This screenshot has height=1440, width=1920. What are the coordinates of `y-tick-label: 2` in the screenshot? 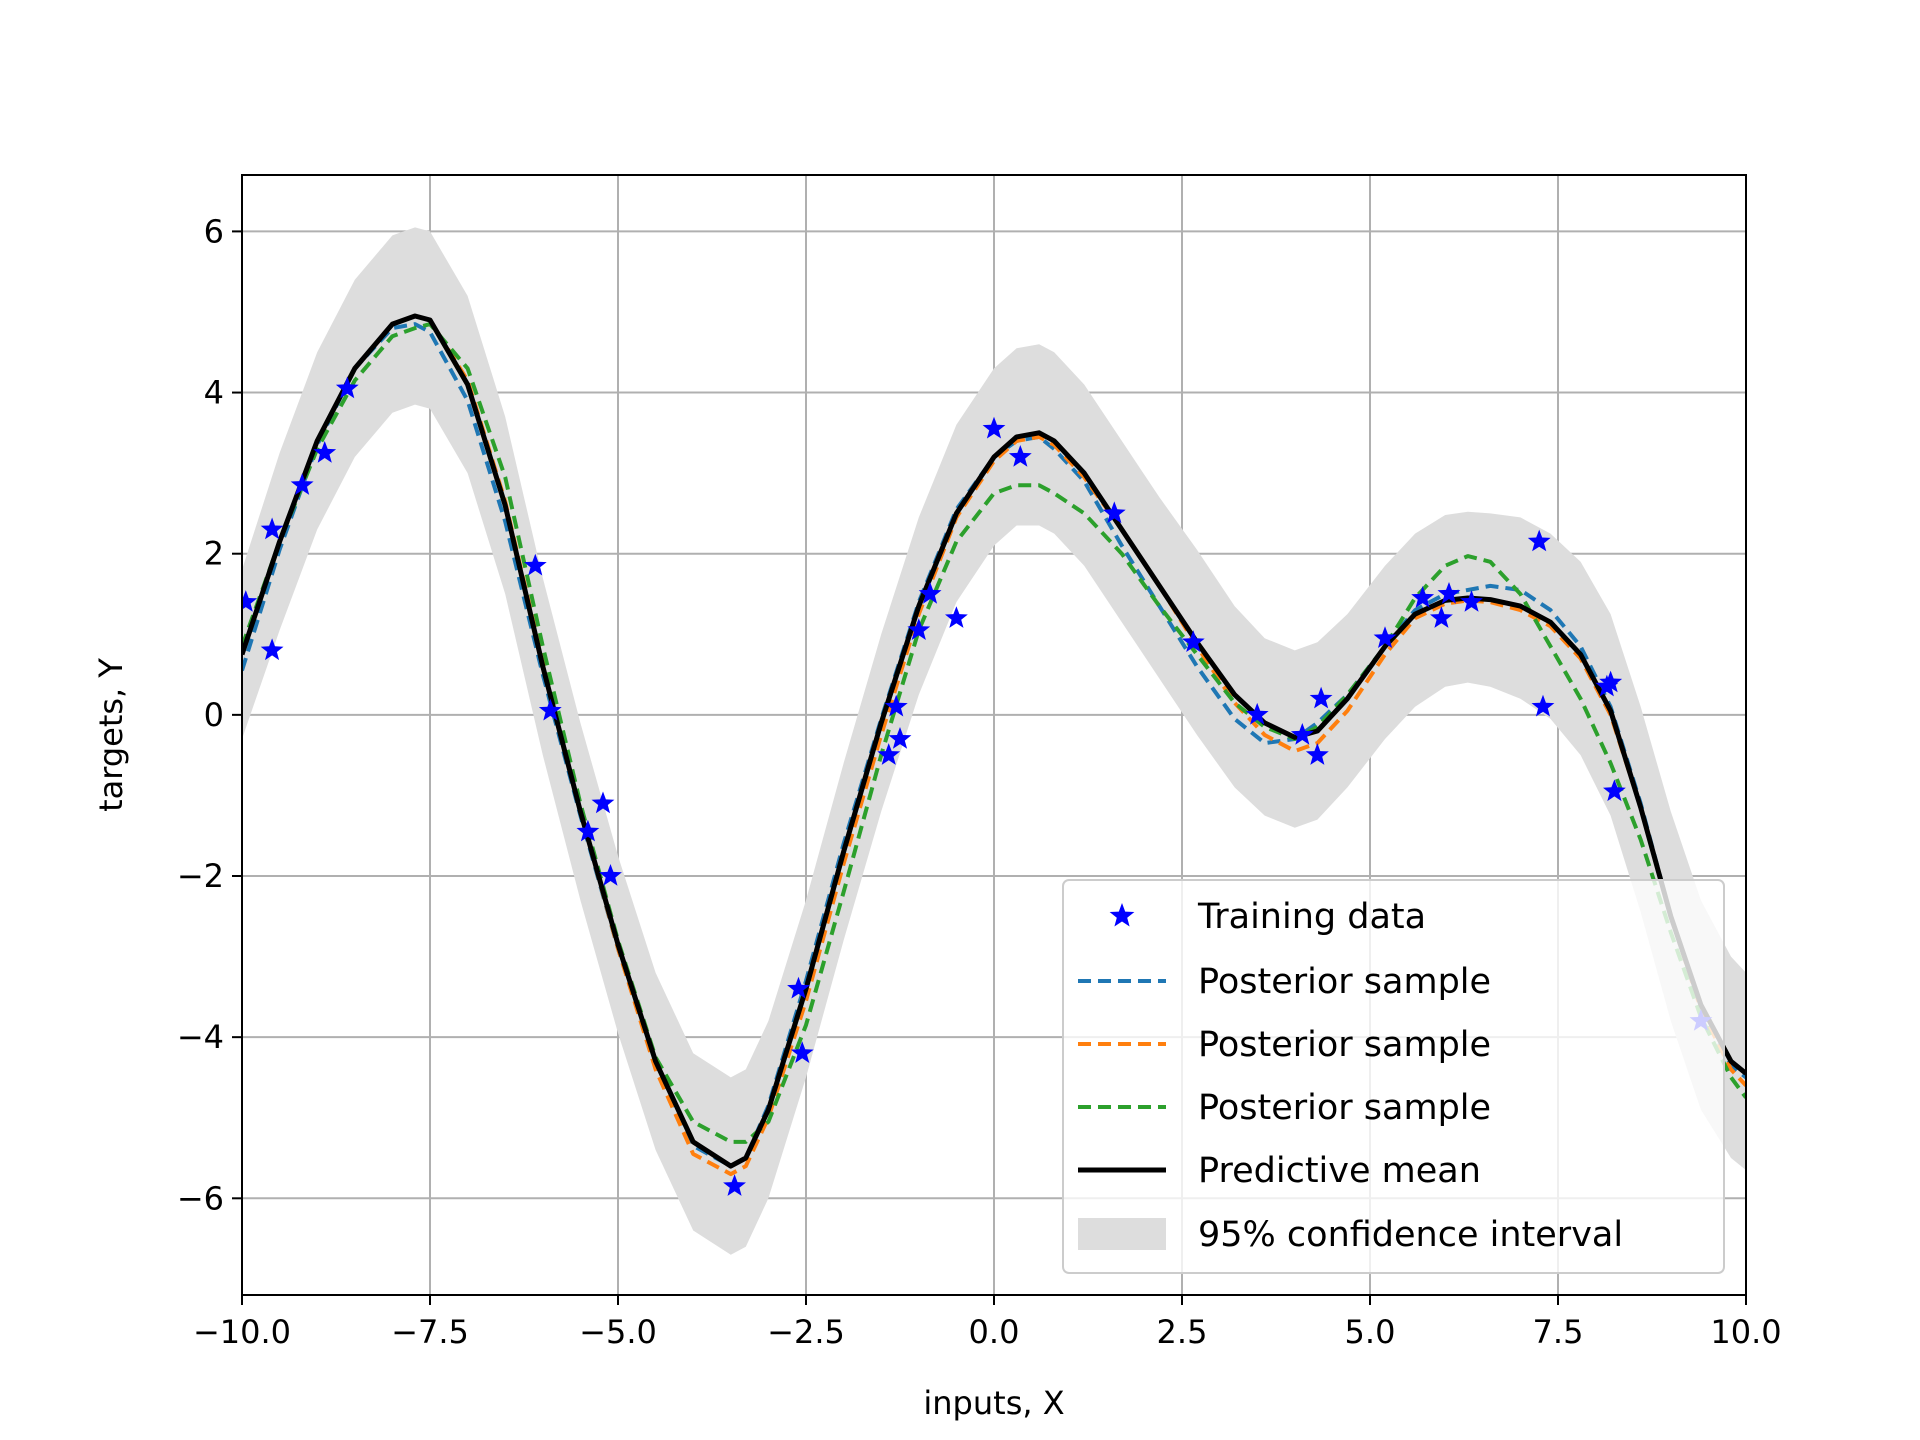 It's located at (214, 554).